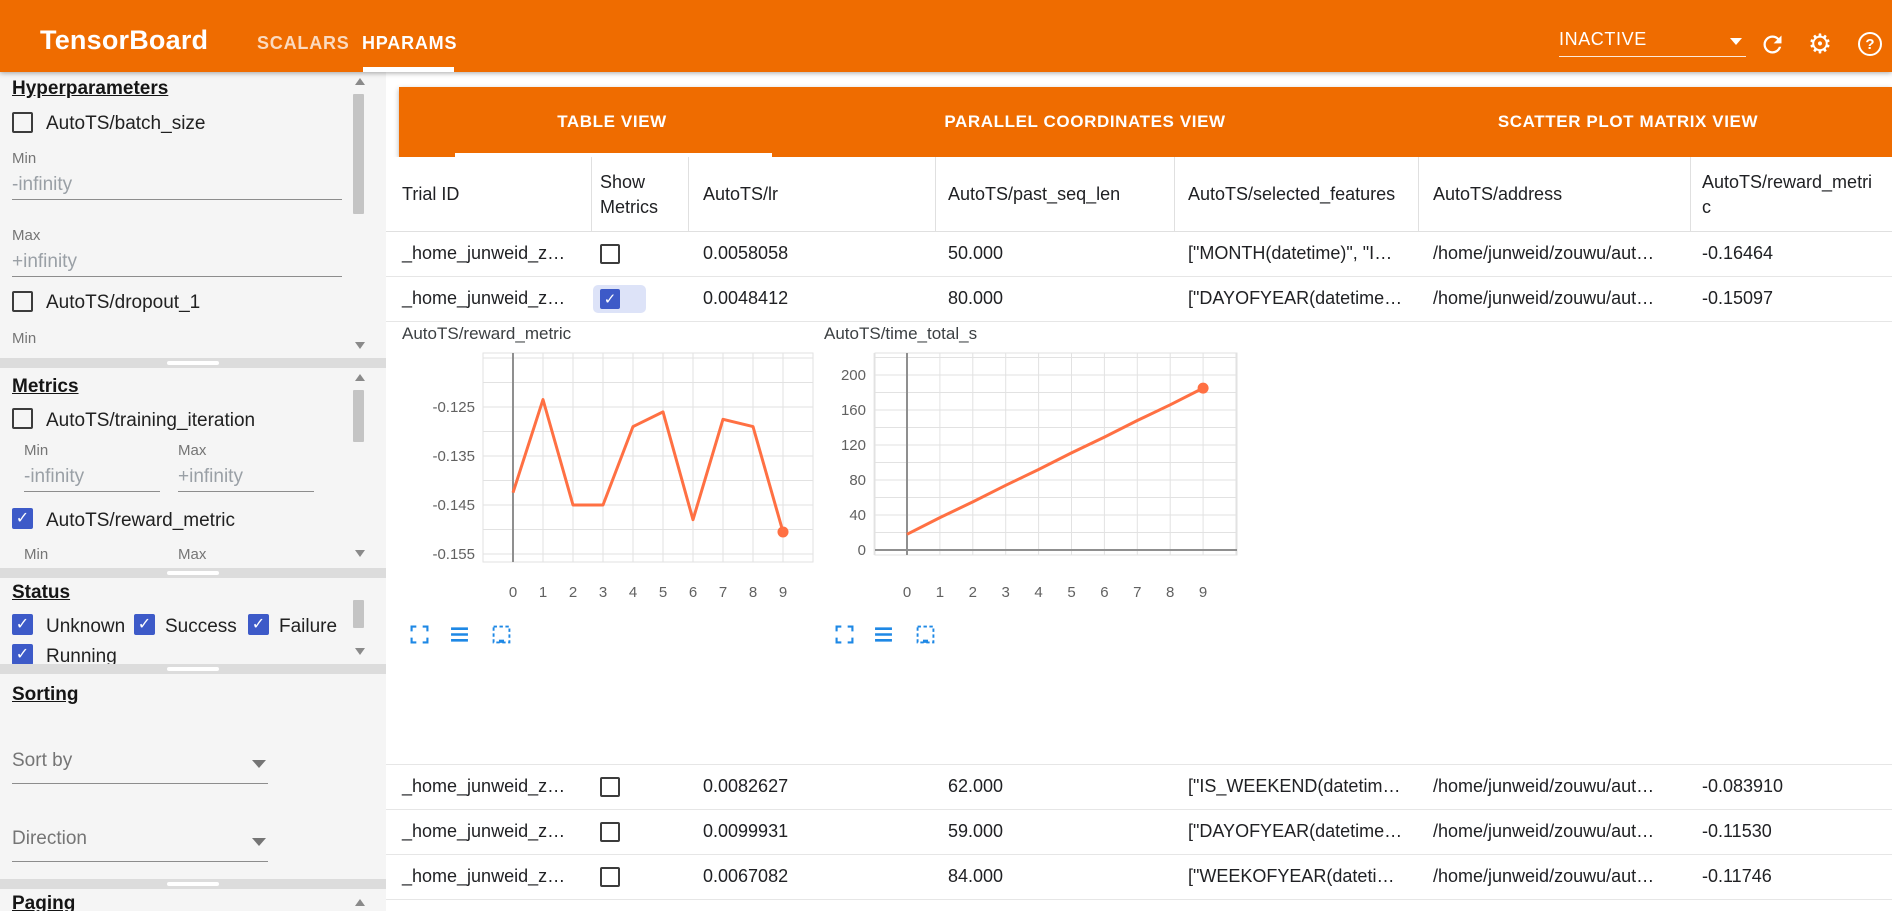 Image resolution: width=1892 pixels, height=911 pixels. Describe the element at coordinates (1652, 43) in the screenshot. I see `reload-status-dropdown: INACTIVE` at that location.